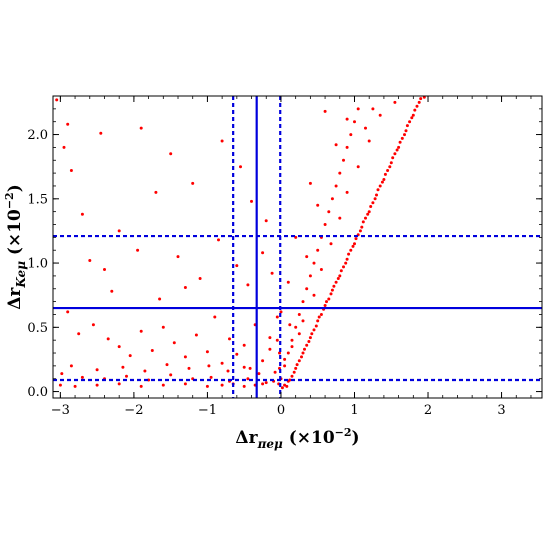 This screenshot has width=545, height=545. I want to click on y-tick-label: 1.0, so click(37, 264).